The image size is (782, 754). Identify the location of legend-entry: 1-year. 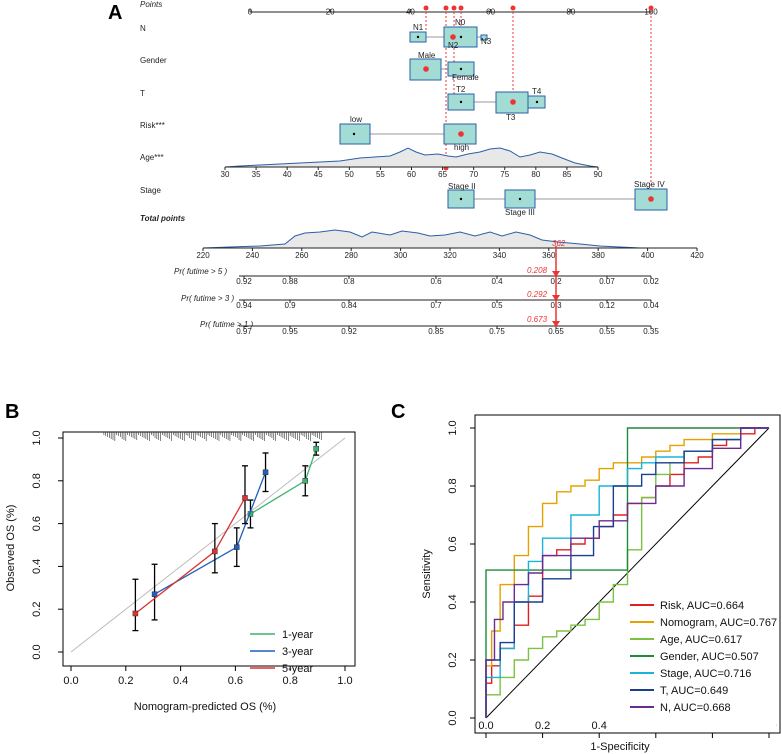
(298, 635).